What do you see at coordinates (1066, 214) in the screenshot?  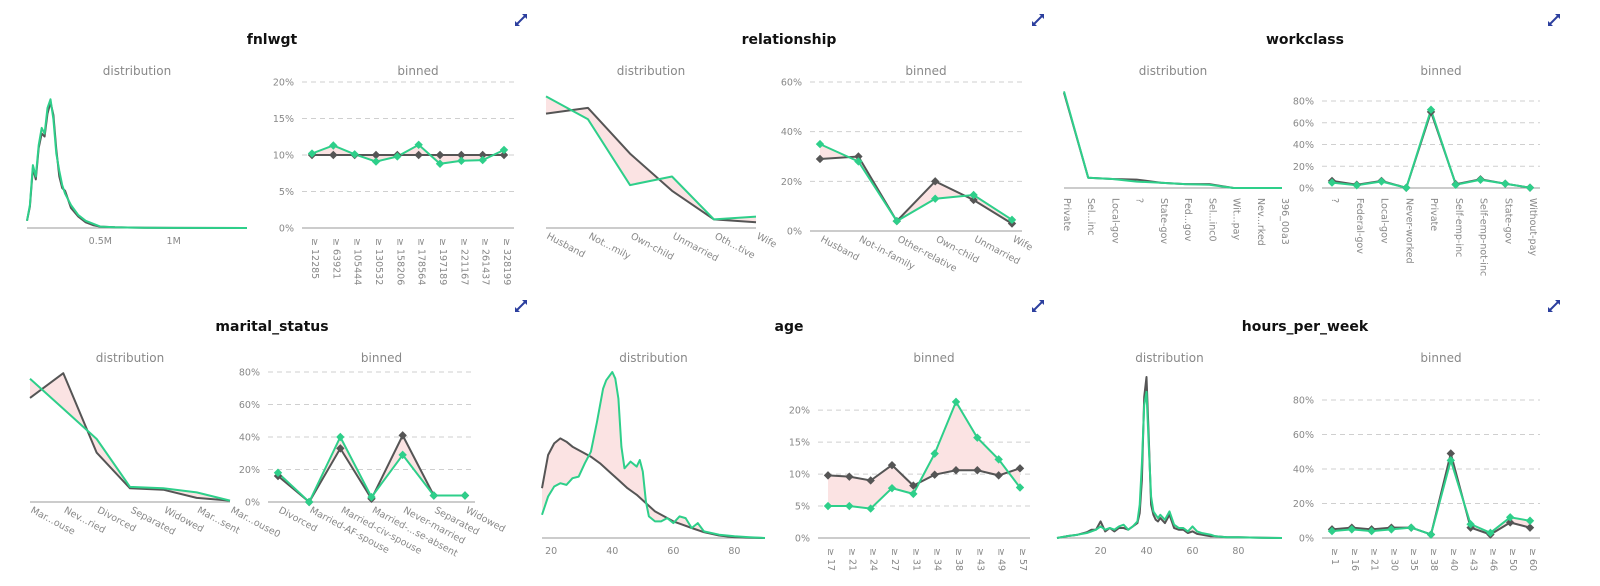 I see `x-tick-label: Private` at bounding box center [1066, 214].